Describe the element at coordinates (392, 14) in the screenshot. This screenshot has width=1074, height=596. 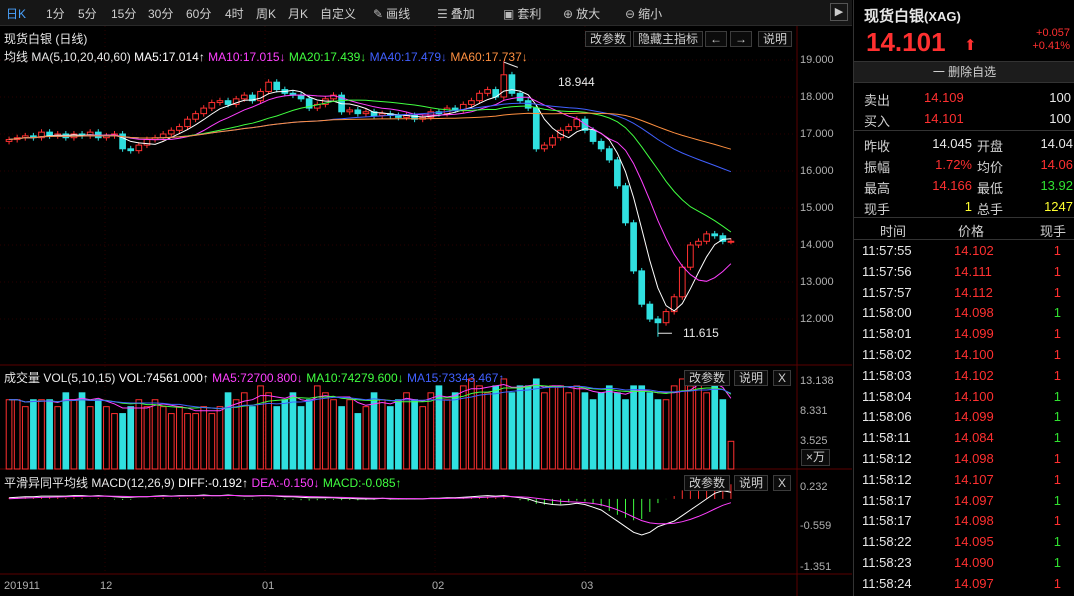
I see `draw-line-button: ✎ 画线` at that location.